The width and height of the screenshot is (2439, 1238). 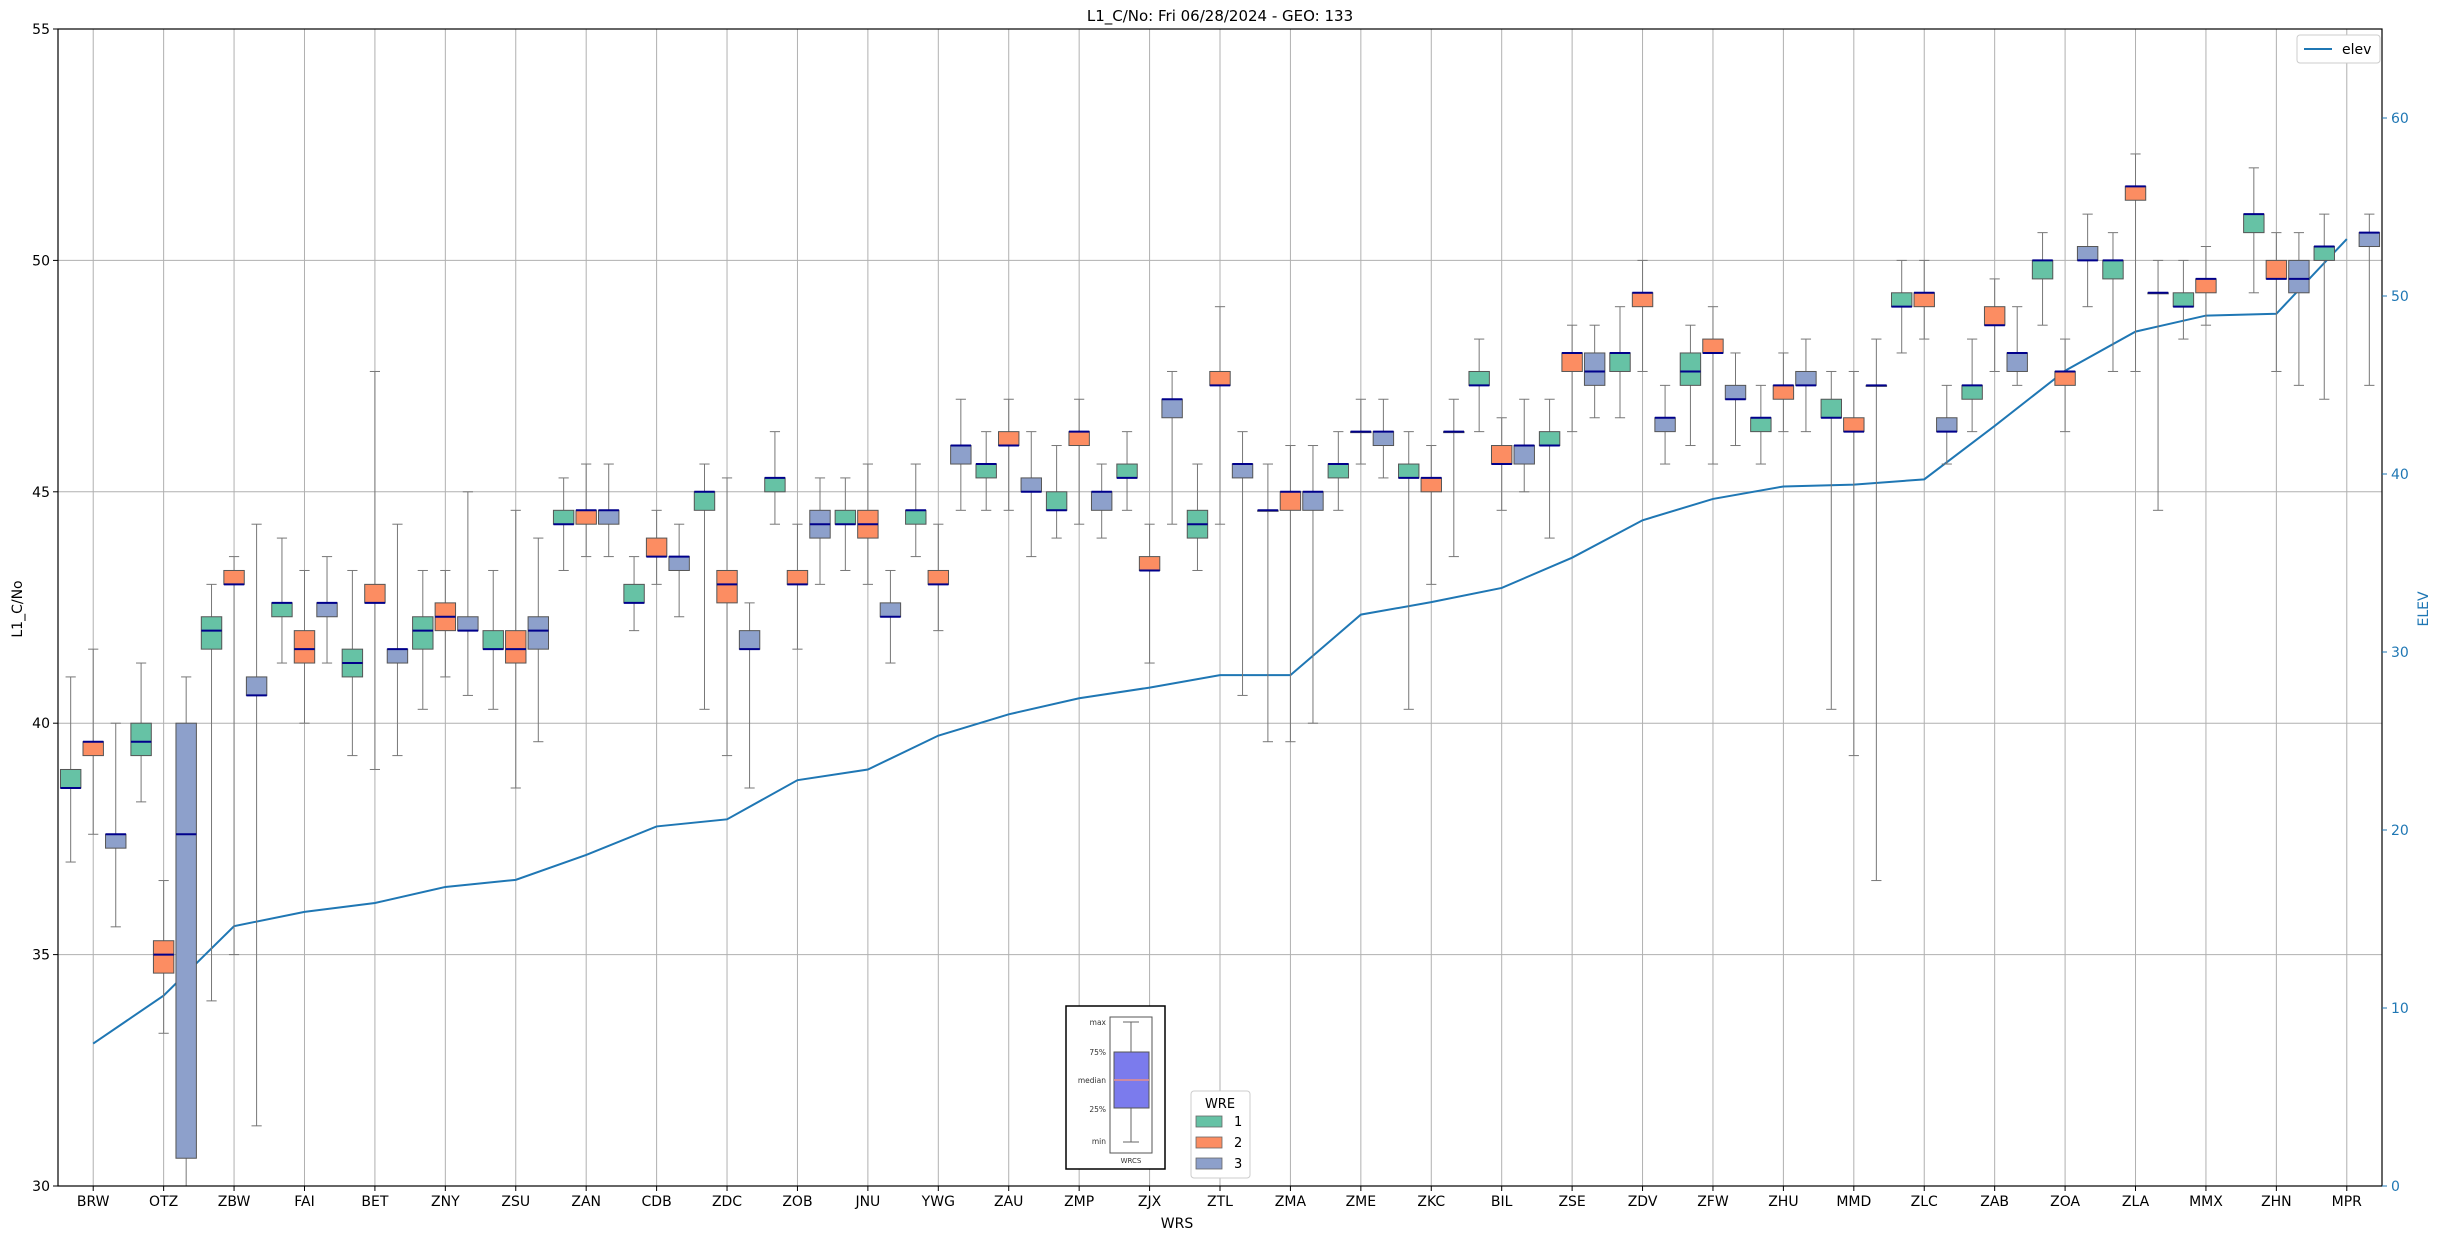 I want to click on y2-tick-label: 60, so click(x=2400, y=119).